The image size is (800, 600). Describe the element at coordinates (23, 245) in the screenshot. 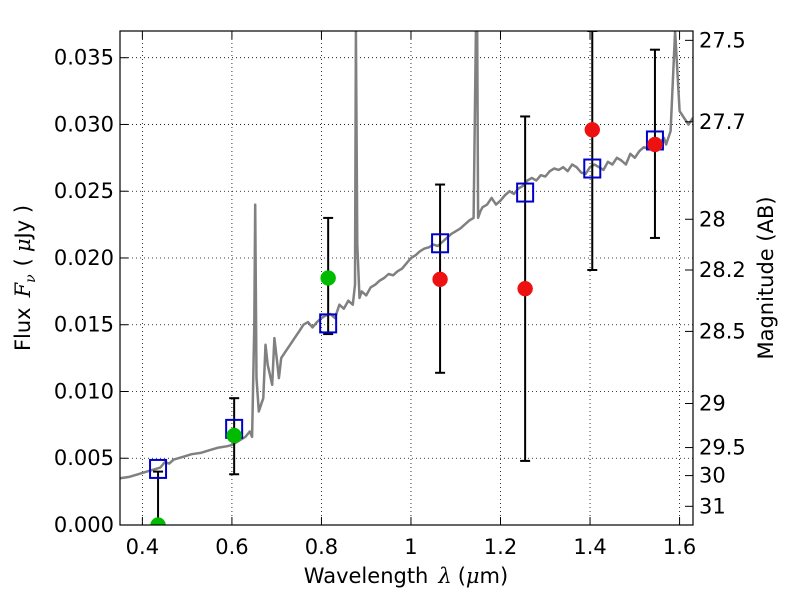

I see `y-axis-label-unit-mu: μ` at that location.